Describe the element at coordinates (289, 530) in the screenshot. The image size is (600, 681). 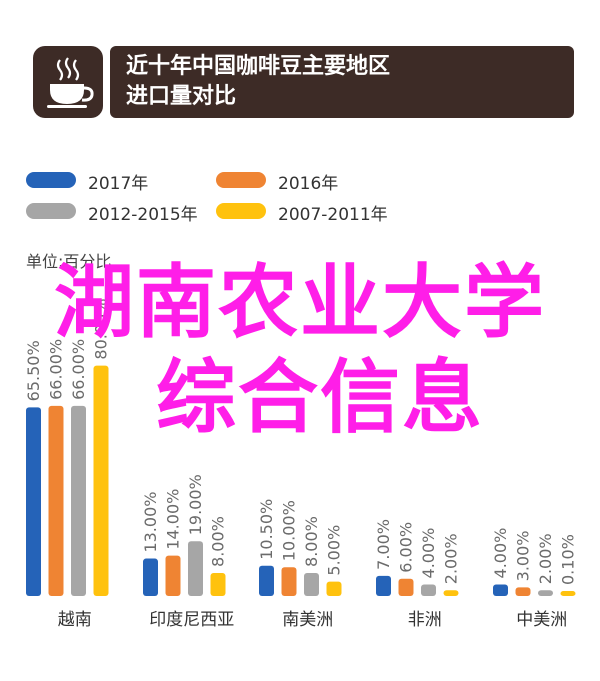
I see `data-label-2-1: 10.00%` at that location.